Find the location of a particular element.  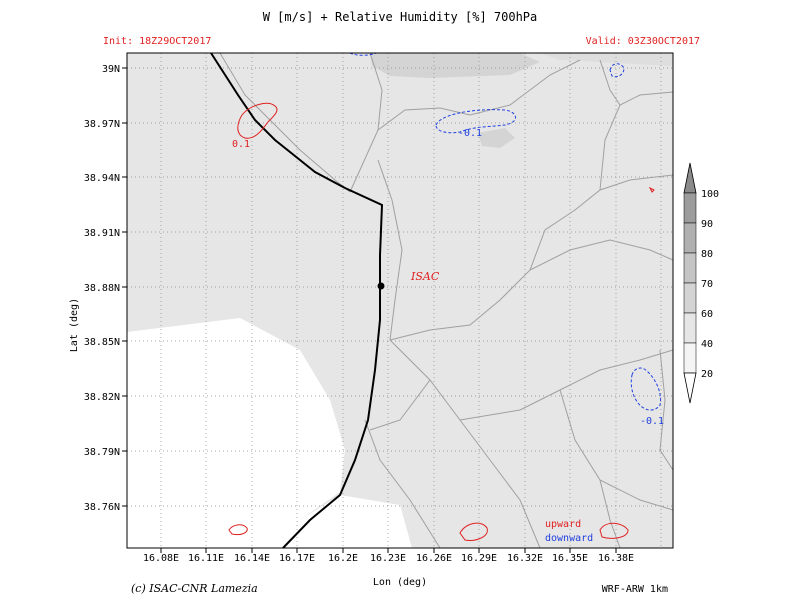

y-tick-label: 38.94N is located at coordinates (102, 178).